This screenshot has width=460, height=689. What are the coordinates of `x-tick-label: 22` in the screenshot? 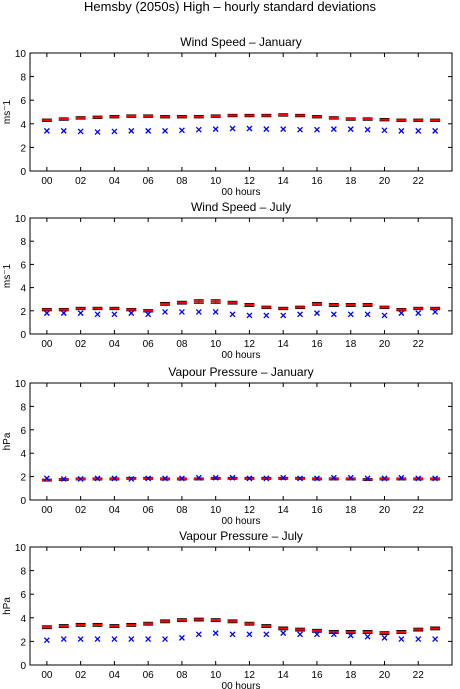 It's located at (419, 510).